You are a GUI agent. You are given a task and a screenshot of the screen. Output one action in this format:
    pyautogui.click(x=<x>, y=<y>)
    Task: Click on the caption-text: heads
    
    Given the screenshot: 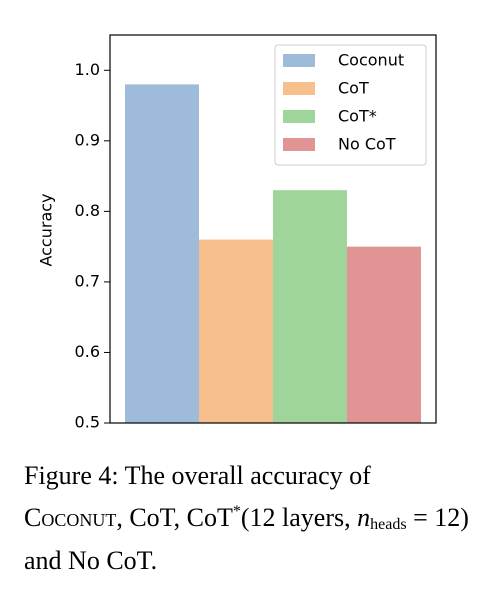 What is the action you would take?
    pyautogui.click(x=388, y=524)
    